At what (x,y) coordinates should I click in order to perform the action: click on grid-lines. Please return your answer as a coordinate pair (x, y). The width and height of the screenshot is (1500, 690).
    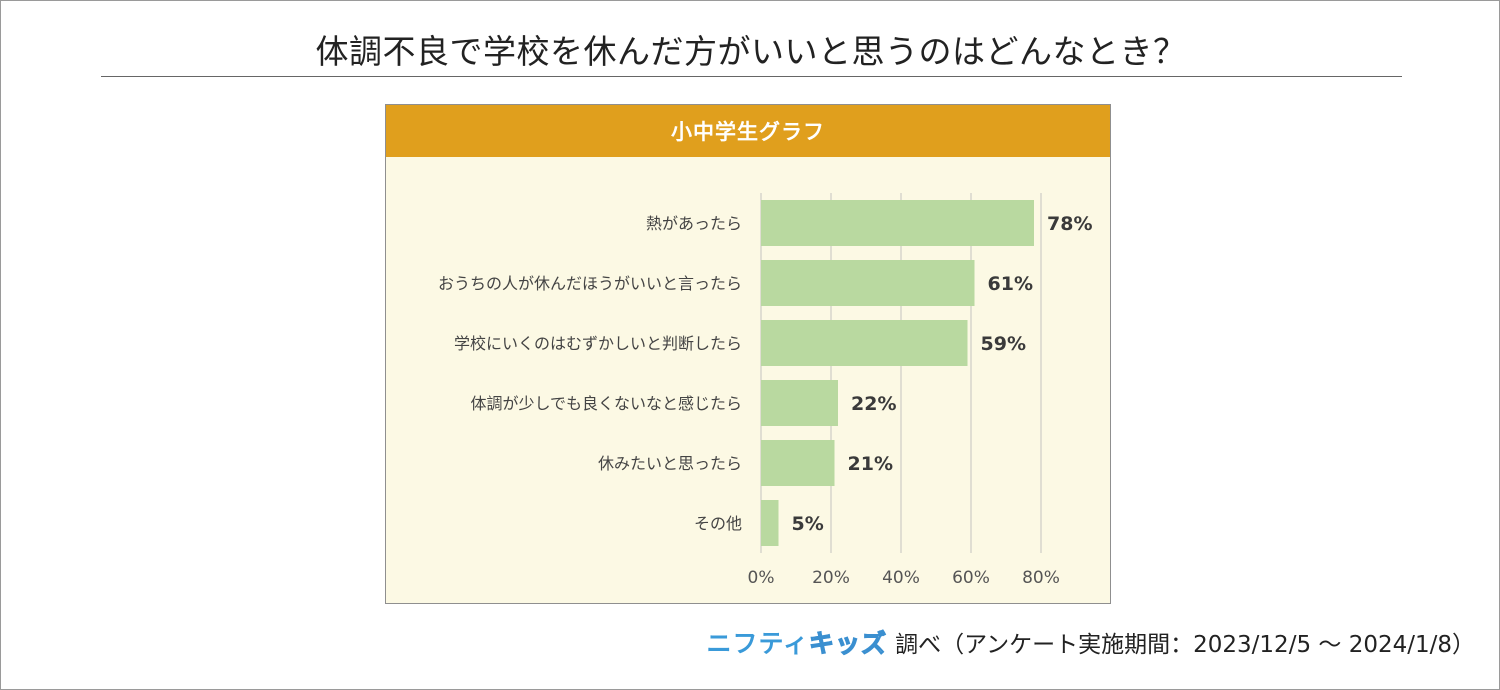
    Looking at the image, I should click on (901, 373).